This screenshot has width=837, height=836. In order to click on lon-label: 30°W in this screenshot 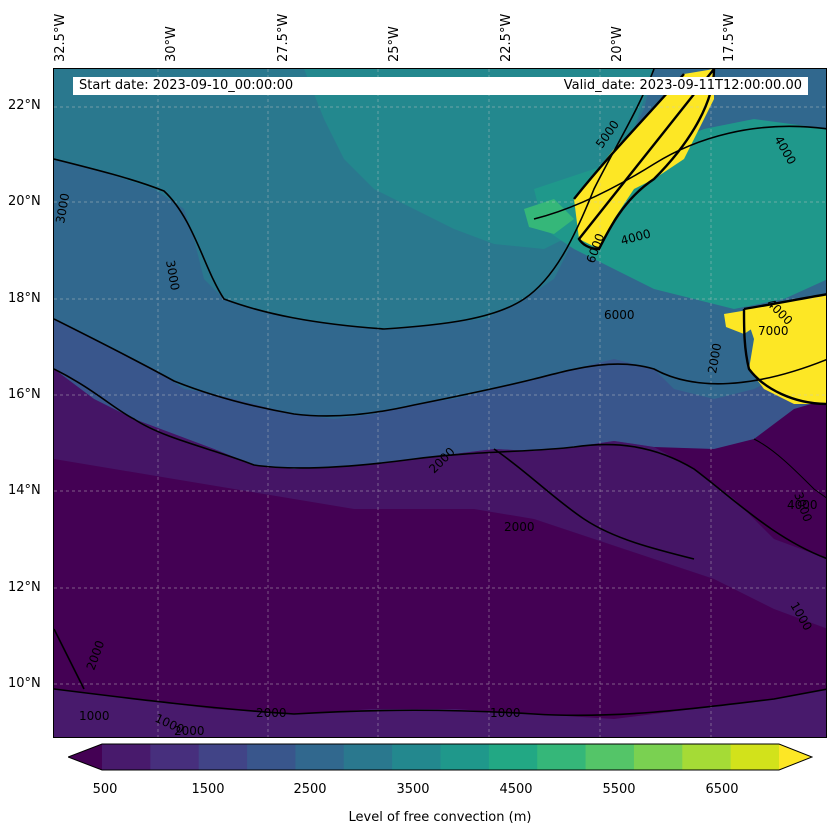, I will do `click(171, 44)`.